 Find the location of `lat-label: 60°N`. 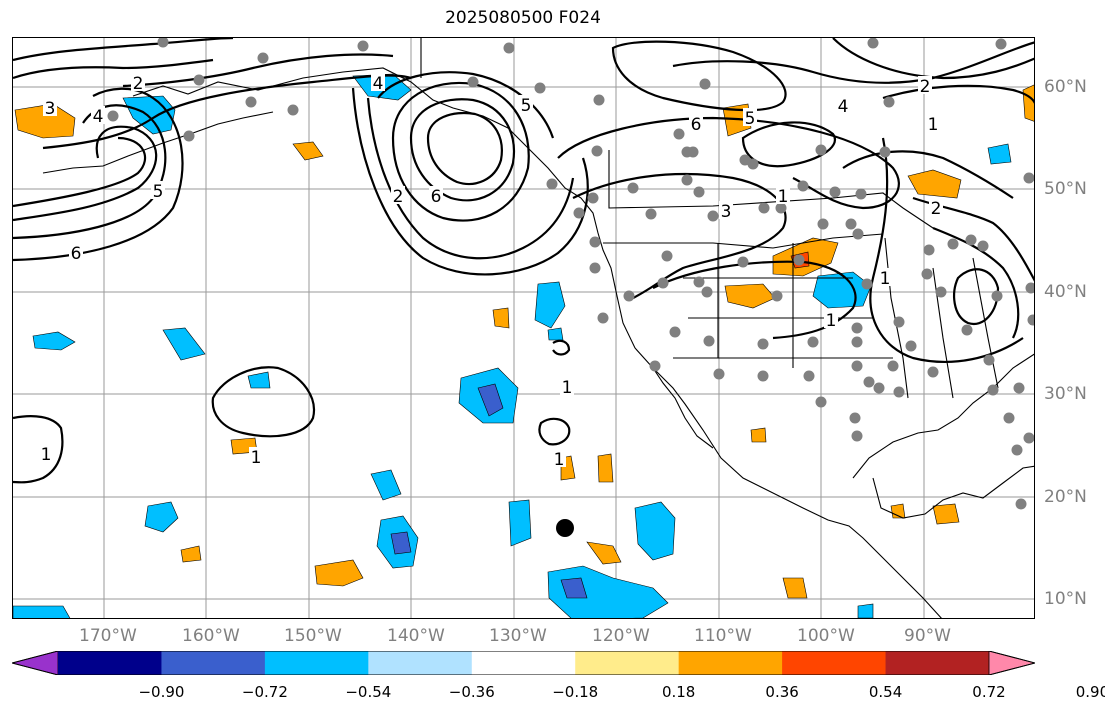

lat-label: 60°N is located at coordinates (1065, 87).